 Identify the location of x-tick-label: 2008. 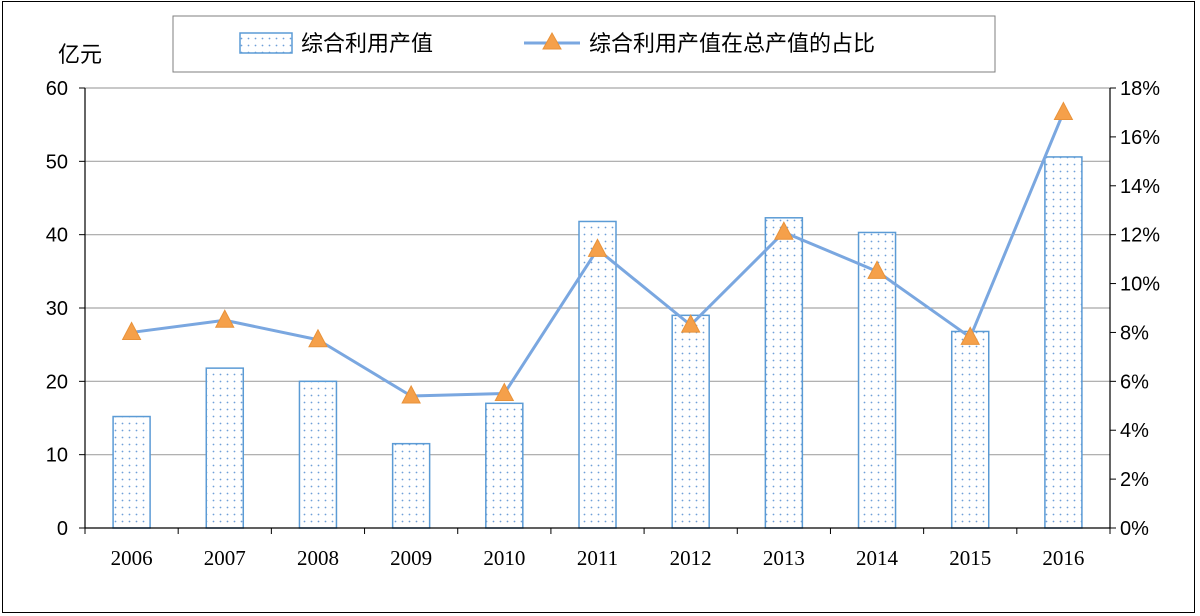
(318, 558).